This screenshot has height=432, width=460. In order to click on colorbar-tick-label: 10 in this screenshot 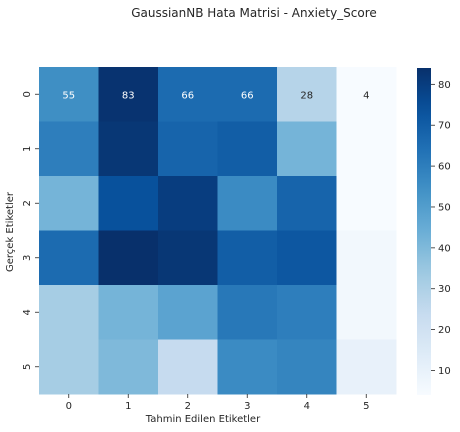, I will do `click(444, 371)`.